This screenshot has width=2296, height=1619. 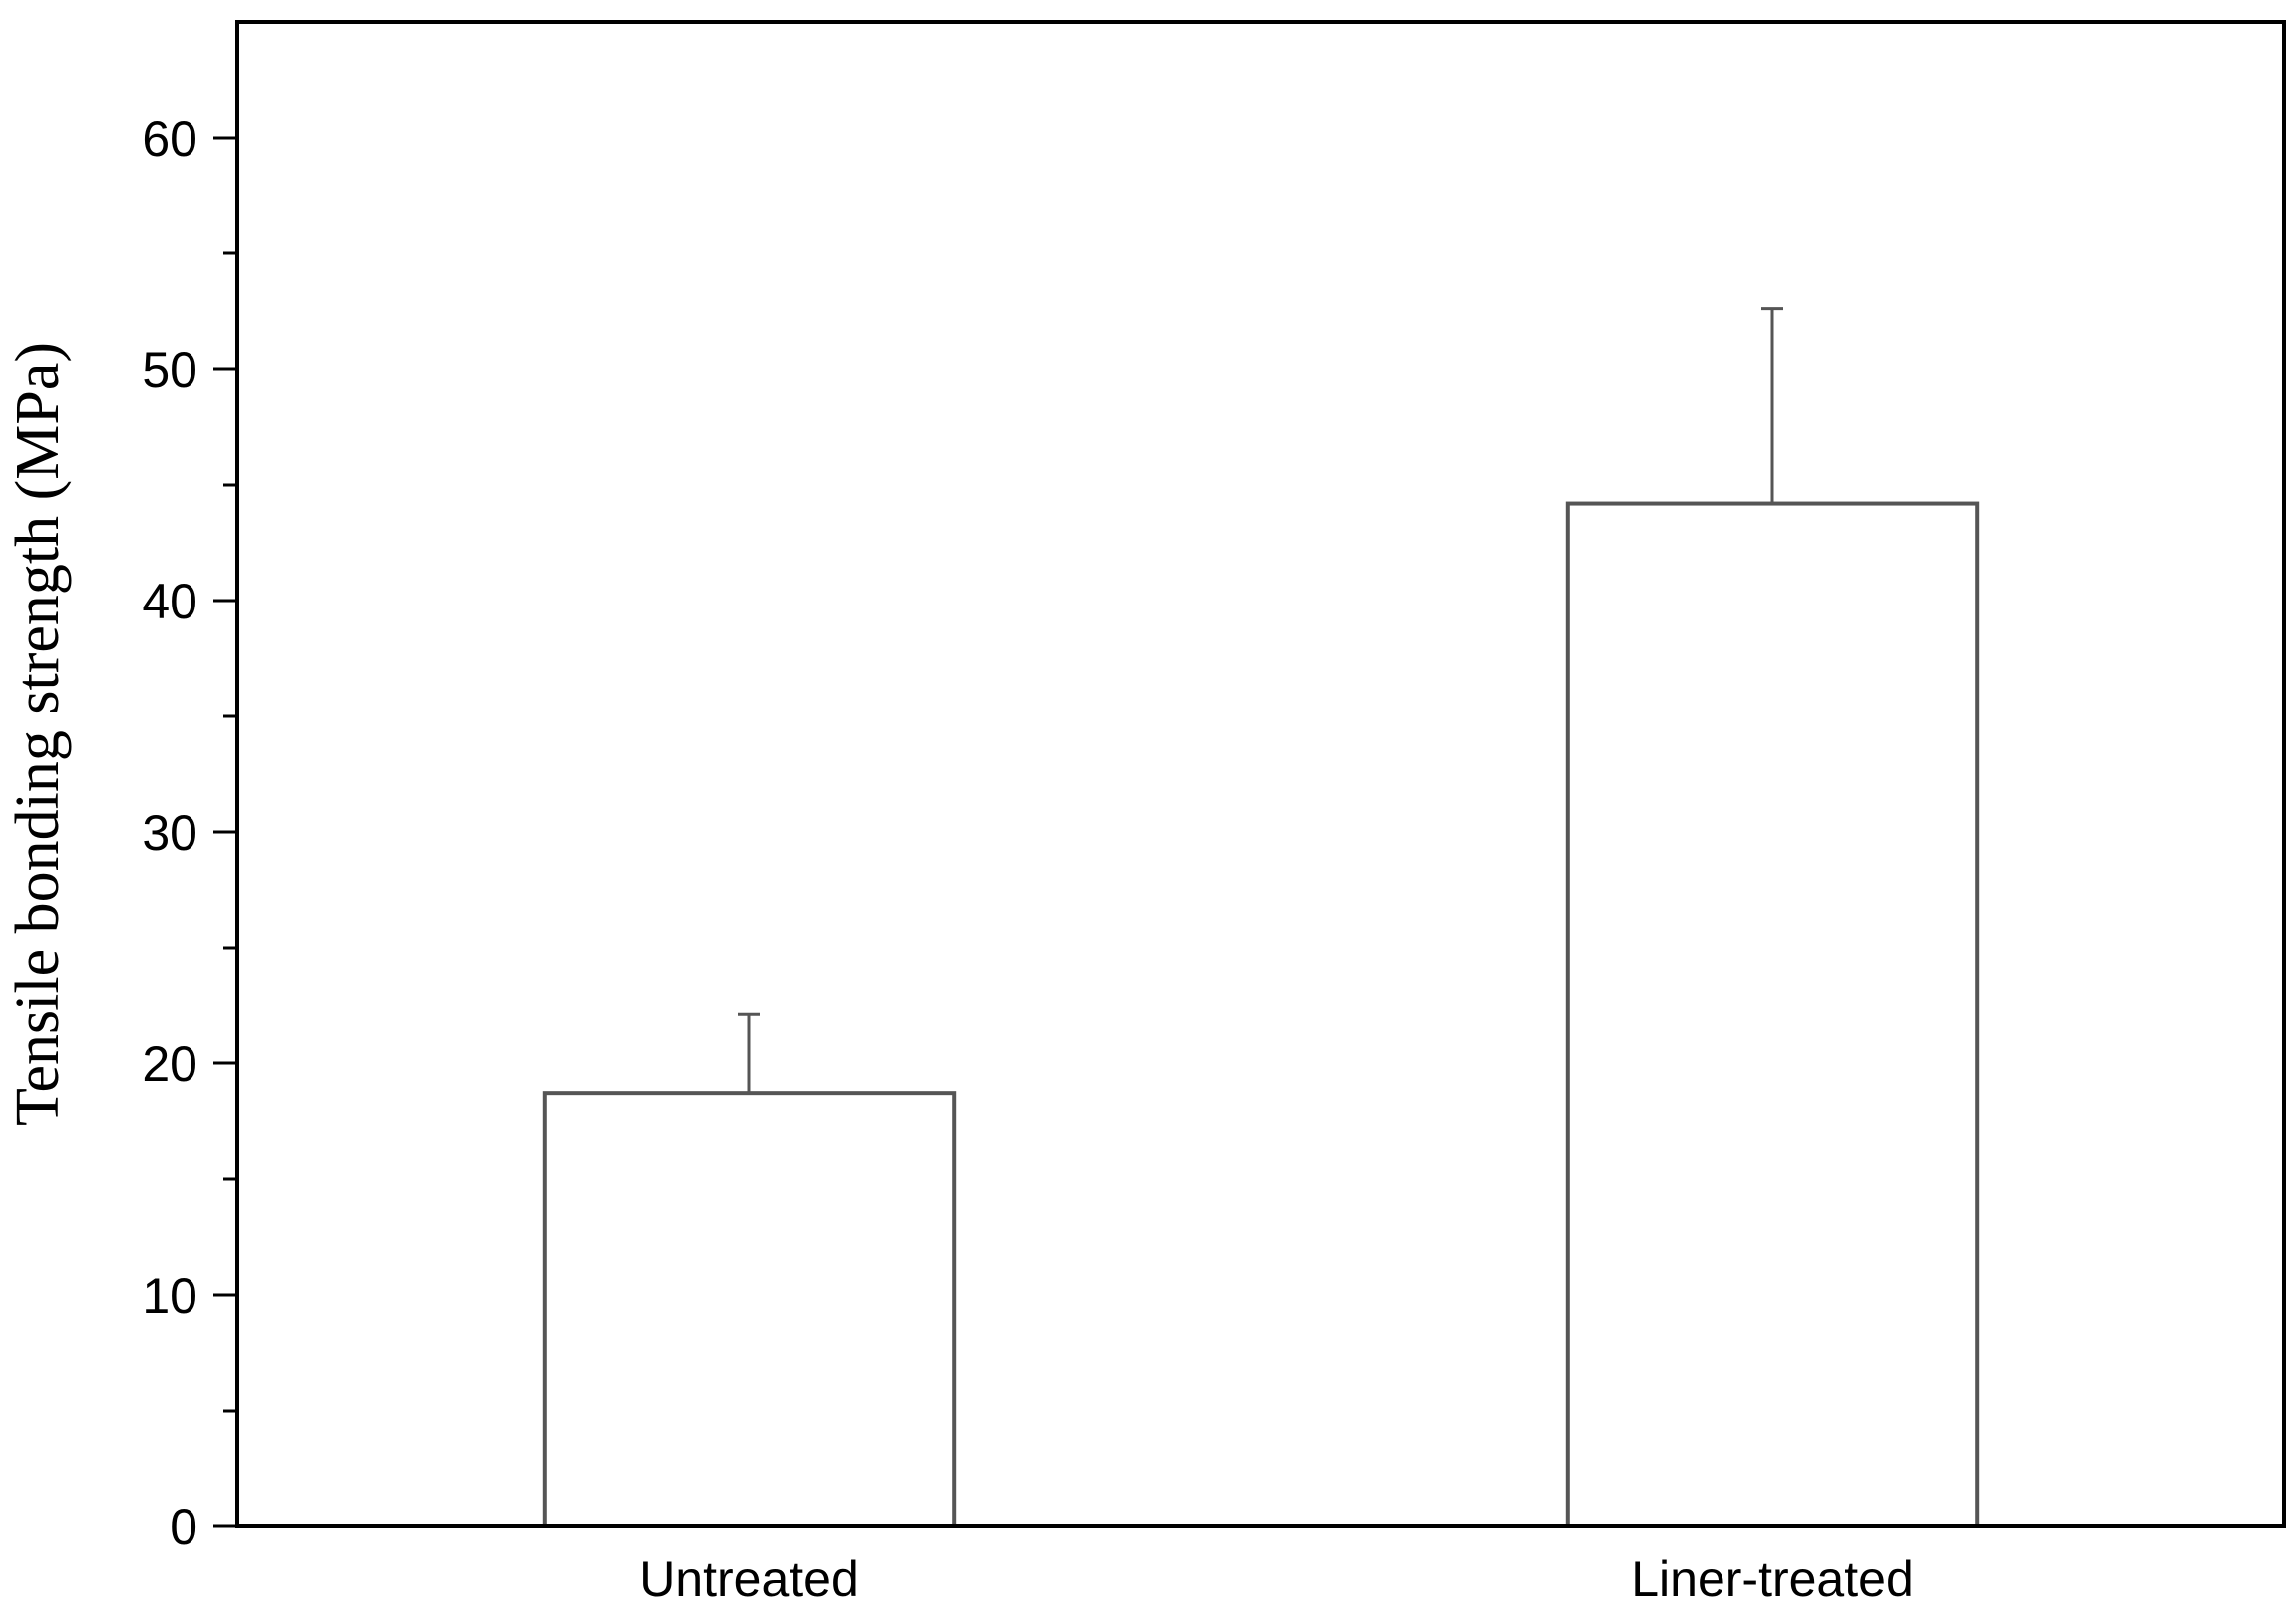 What do you see at coordinates (1276, 1579) in the screenshot?
I see `x-axis-tick-labels: Untreated Liner-treated` at bounding box center [1276, 1579].